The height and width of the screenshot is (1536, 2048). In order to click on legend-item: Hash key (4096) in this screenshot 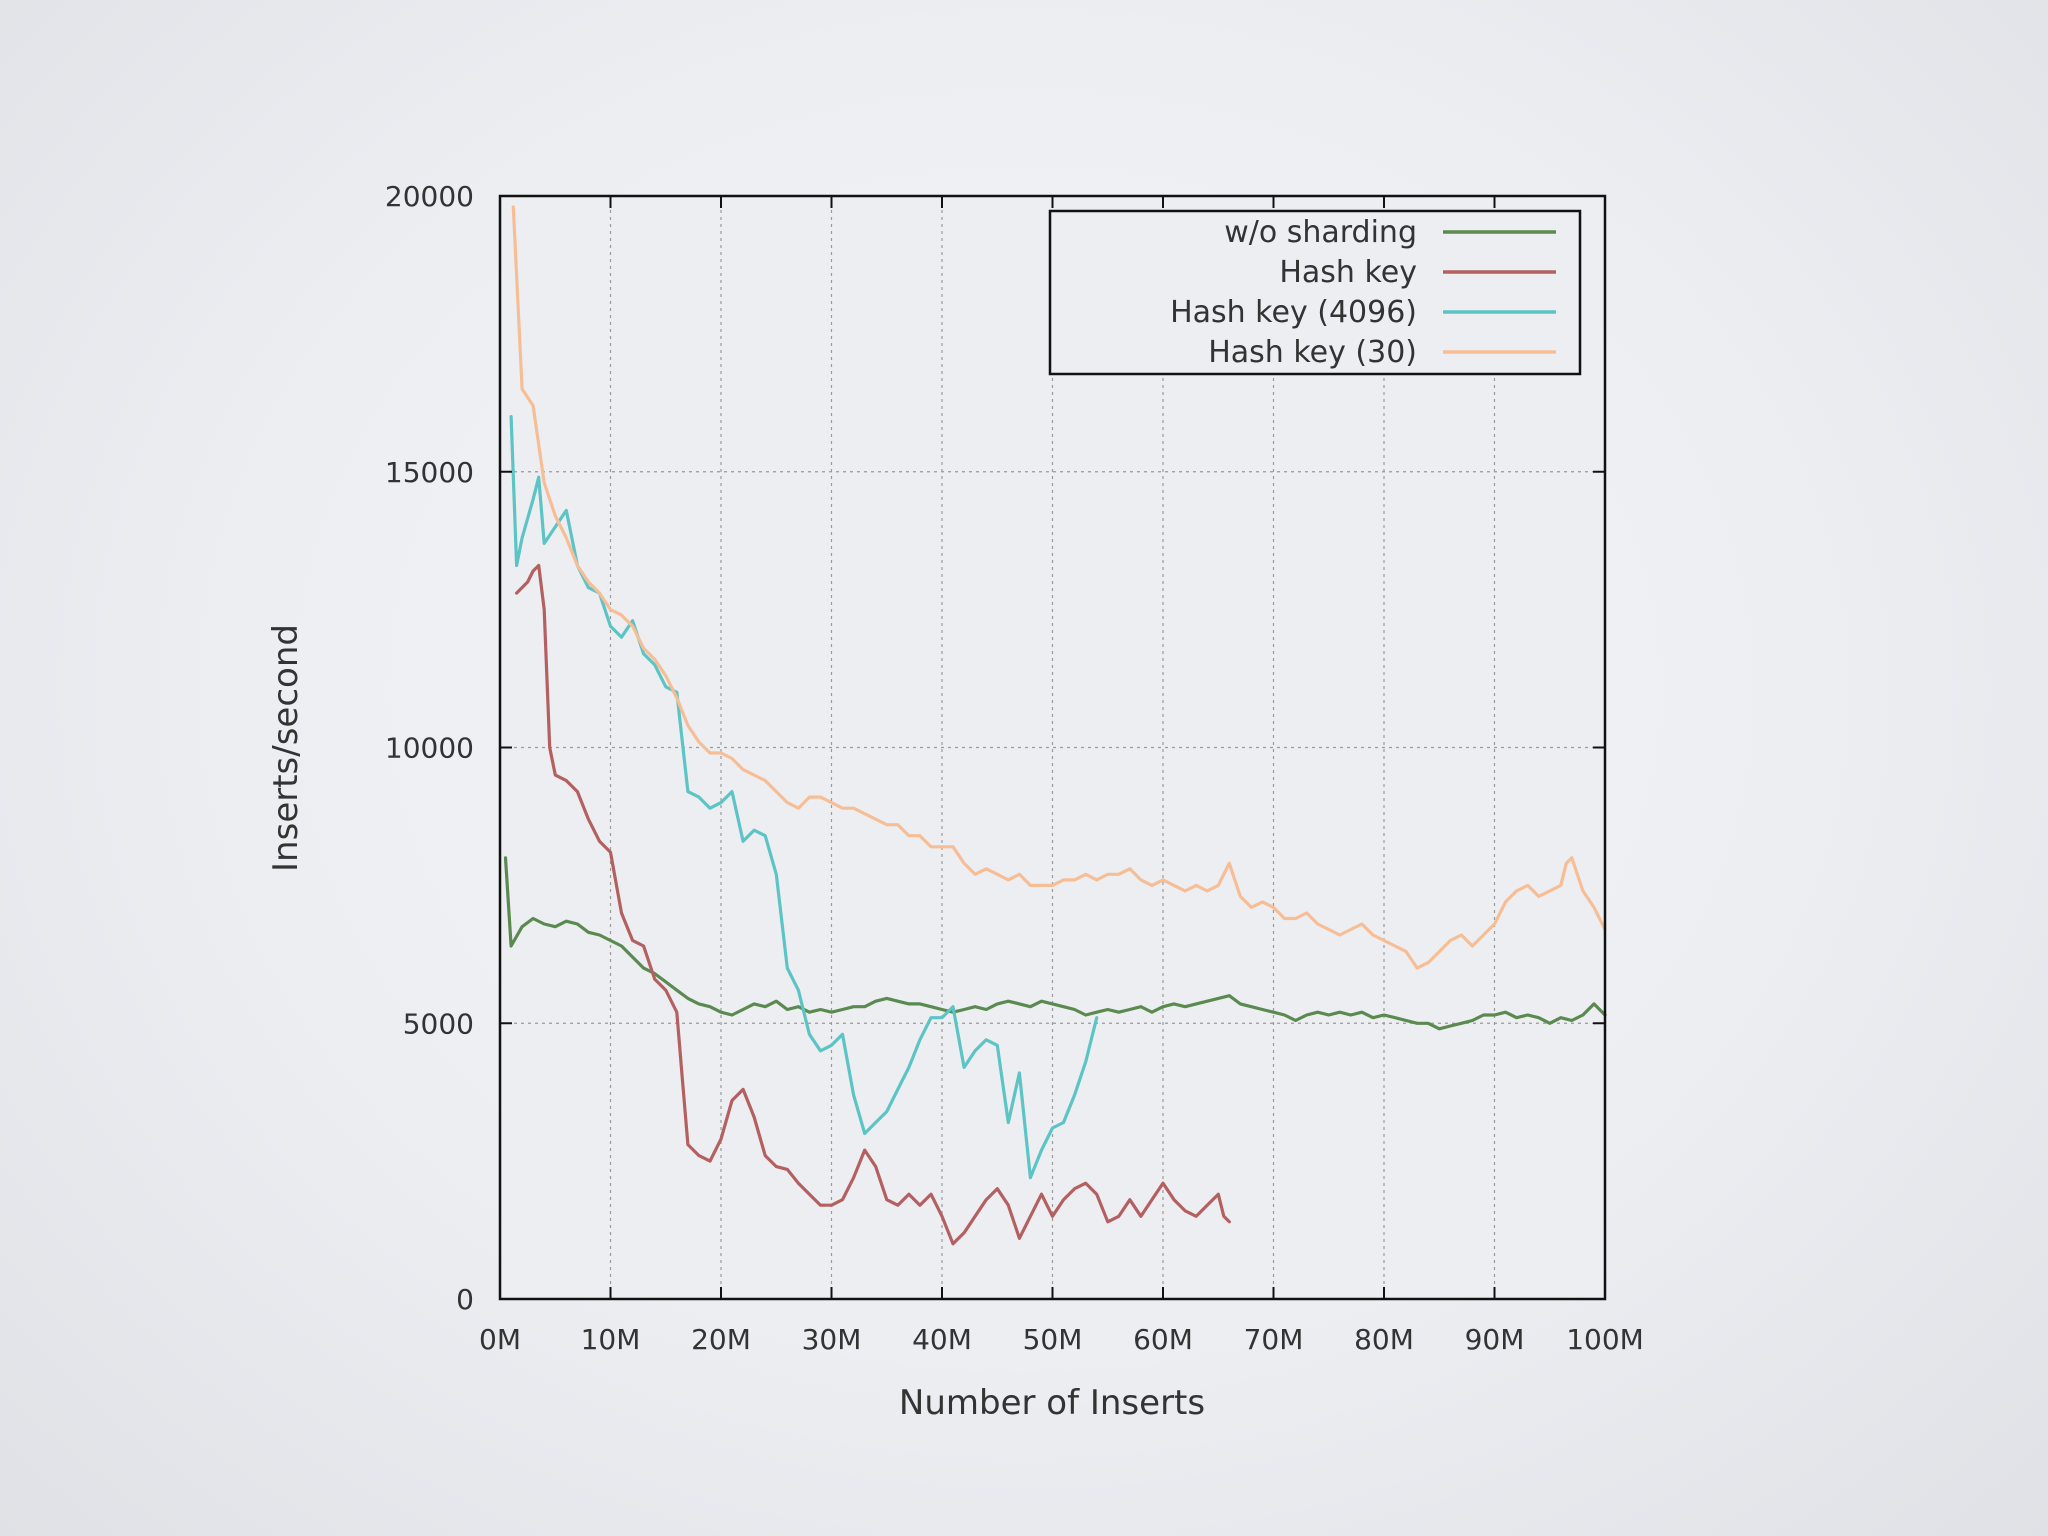, I will do `click(1363, 312)`.